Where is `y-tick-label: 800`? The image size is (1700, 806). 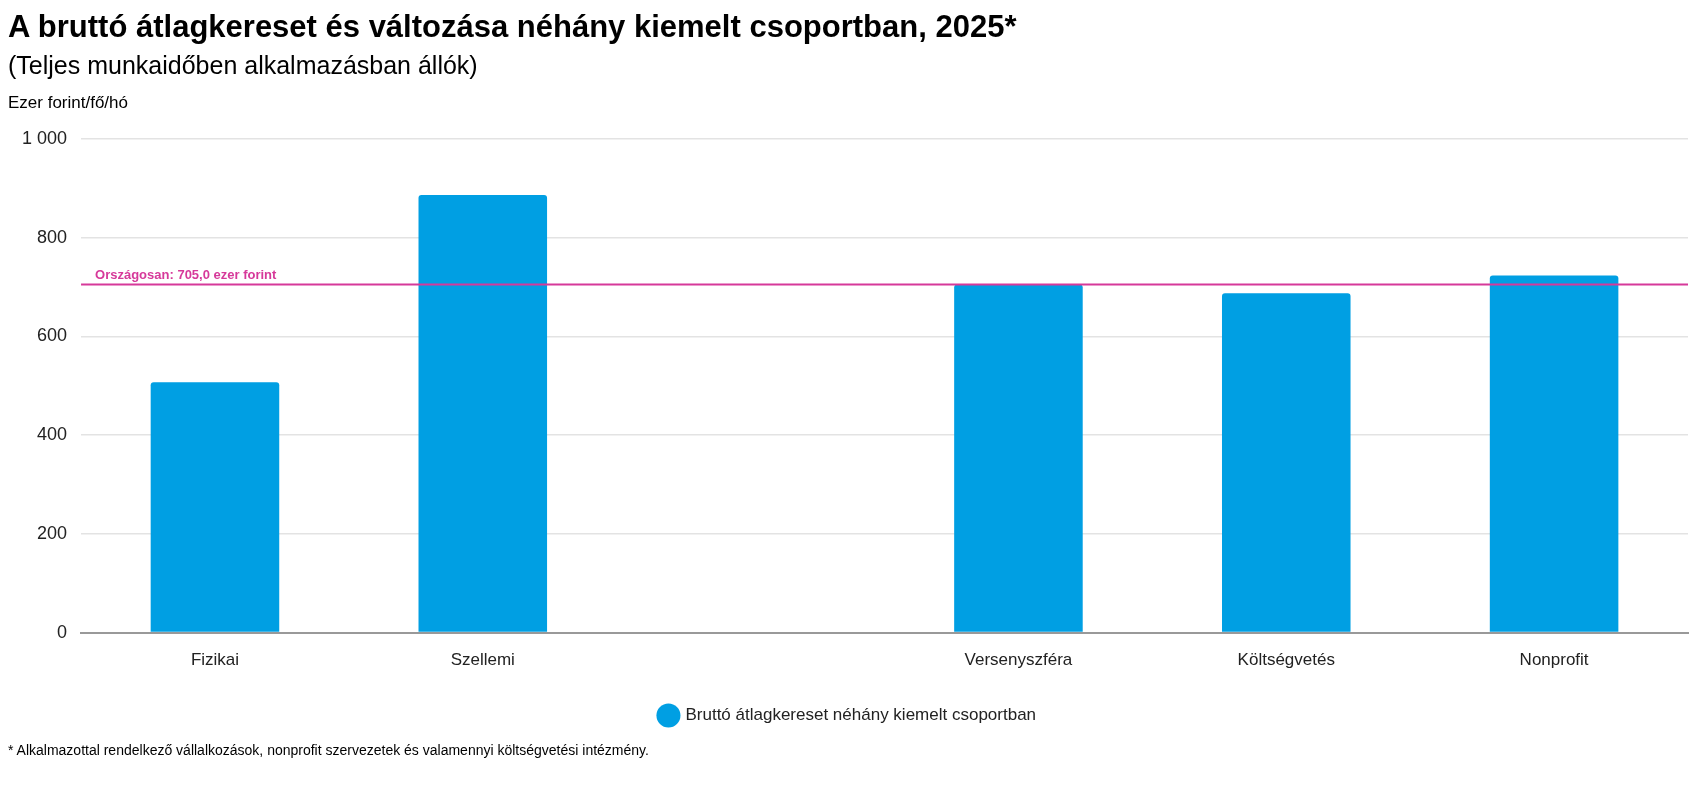
y-tick-label: 800 is located at coordinates (52, 236).